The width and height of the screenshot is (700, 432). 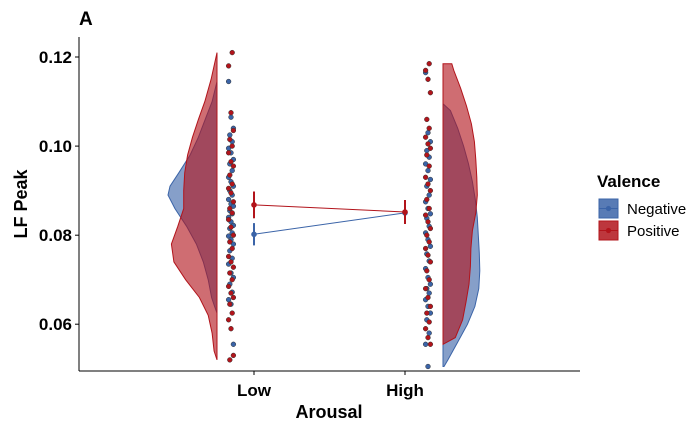 What do you see at coordinates (628, 181) in the screenshot?
I see `legend-title: Valence` at bounding box center [628, 181].